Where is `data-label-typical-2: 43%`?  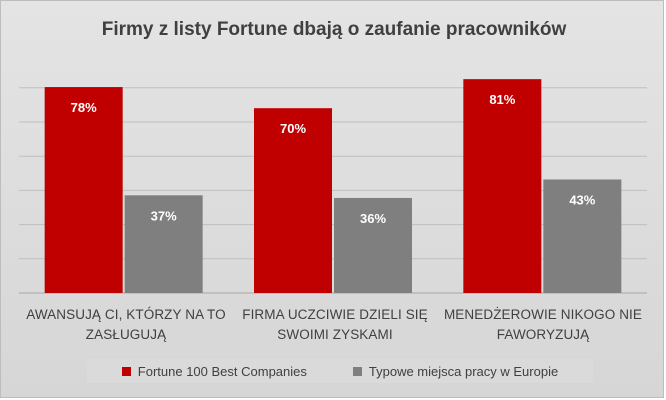 data-label-typical-2: 43% is located at coordinates (582, 199).